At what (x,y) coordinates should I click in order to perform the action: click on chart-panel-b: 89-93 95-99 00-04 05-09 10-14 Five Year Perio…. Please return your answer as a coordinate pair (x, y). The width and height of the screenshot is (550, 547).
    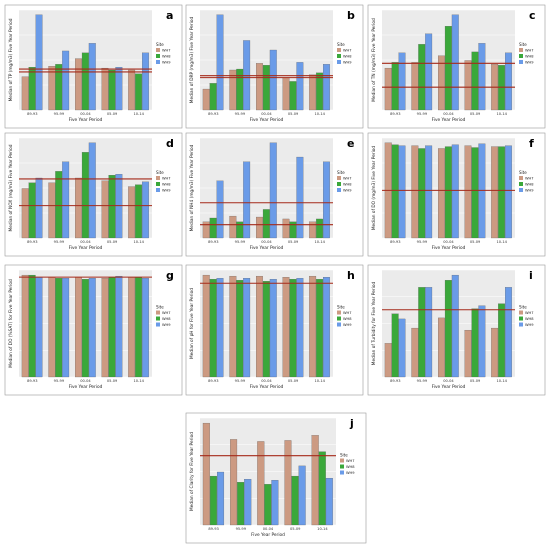
    Looking at the image, I should click on (274, 66).